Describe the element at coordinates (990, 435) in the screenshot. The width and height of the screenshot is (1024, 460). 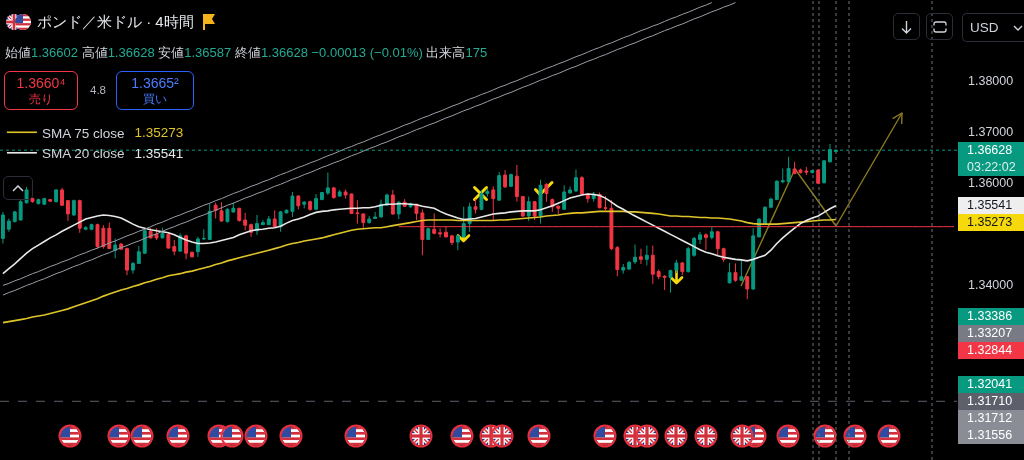
I see `text: 1.31556` at that location.